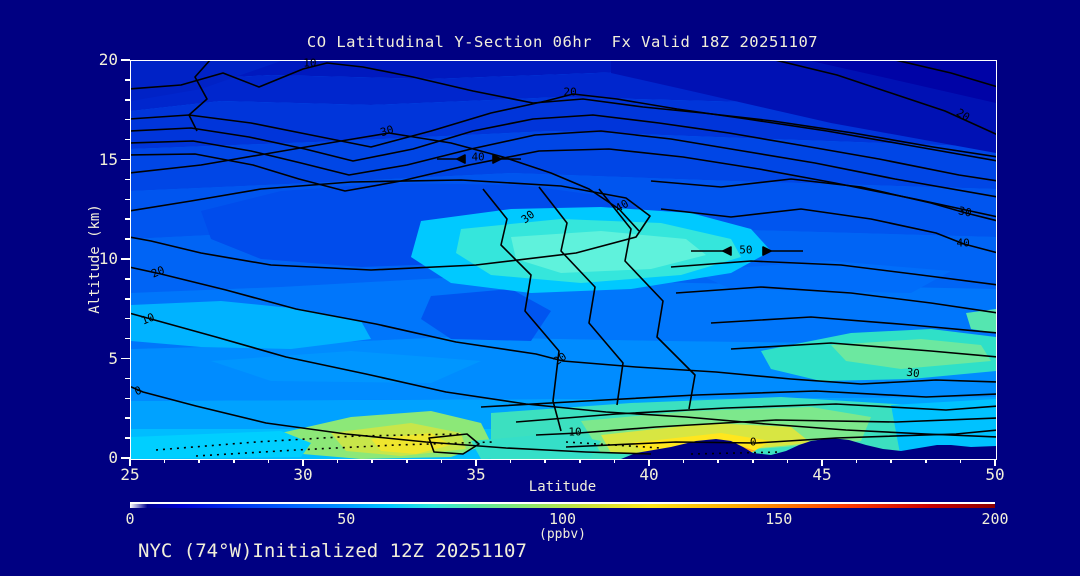 This screenshot has width=1080, height=576. Describe the element at coordinates (108, 159) in the screenshot. I see `y-axis-tick-label: 15` at that location.